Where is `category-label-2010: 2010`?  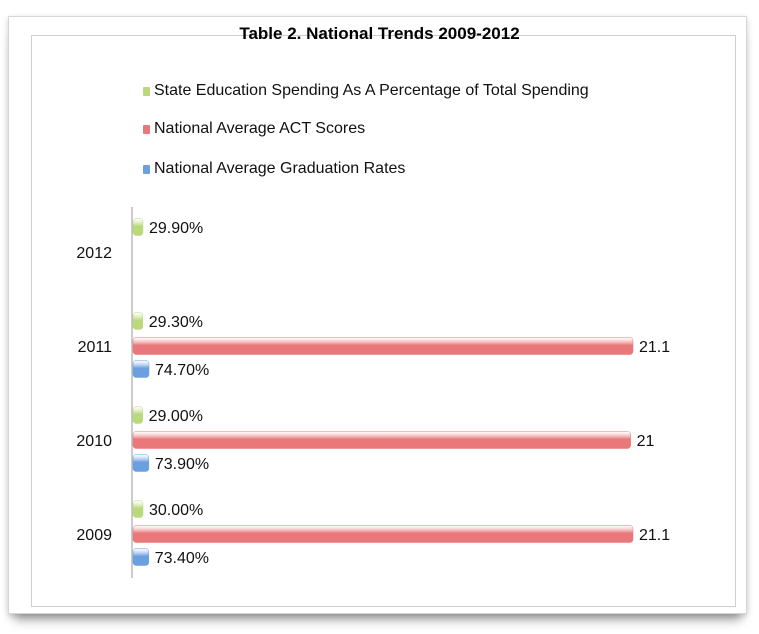
category-label-2010: 2010 is located at coordinates (94, 441).